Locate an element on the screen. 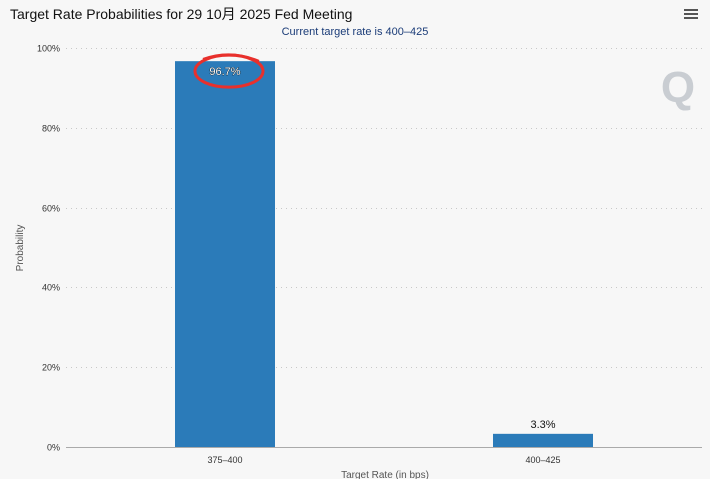 The height and width of the screenshot is (479, 710). x-tick-label: 400–425 is located at coordinates (542, 460).